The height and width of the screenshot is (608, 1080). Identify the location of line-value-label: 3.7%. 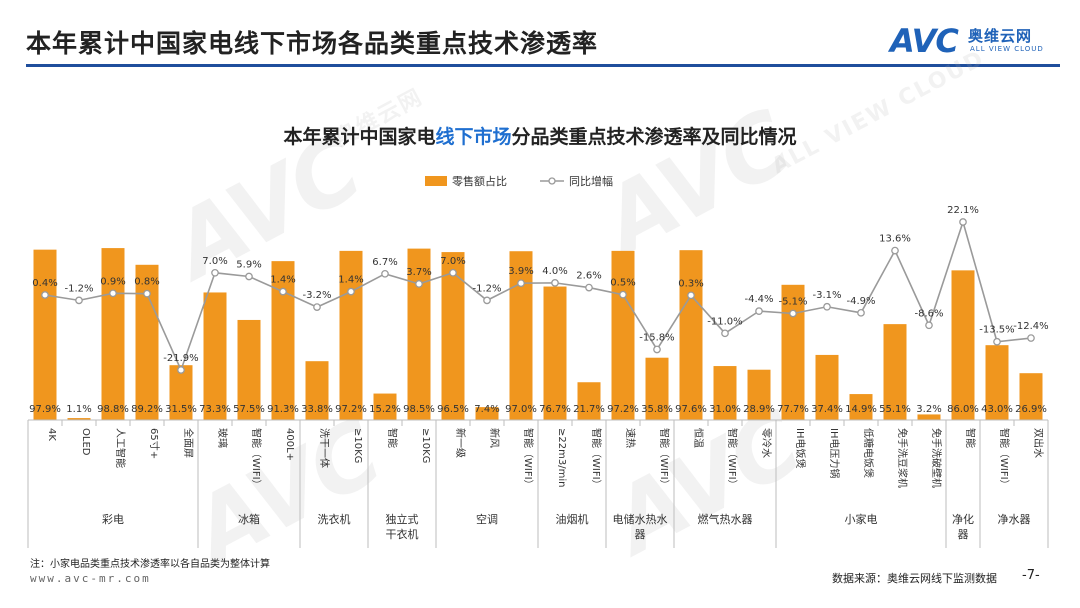
(418, 272).